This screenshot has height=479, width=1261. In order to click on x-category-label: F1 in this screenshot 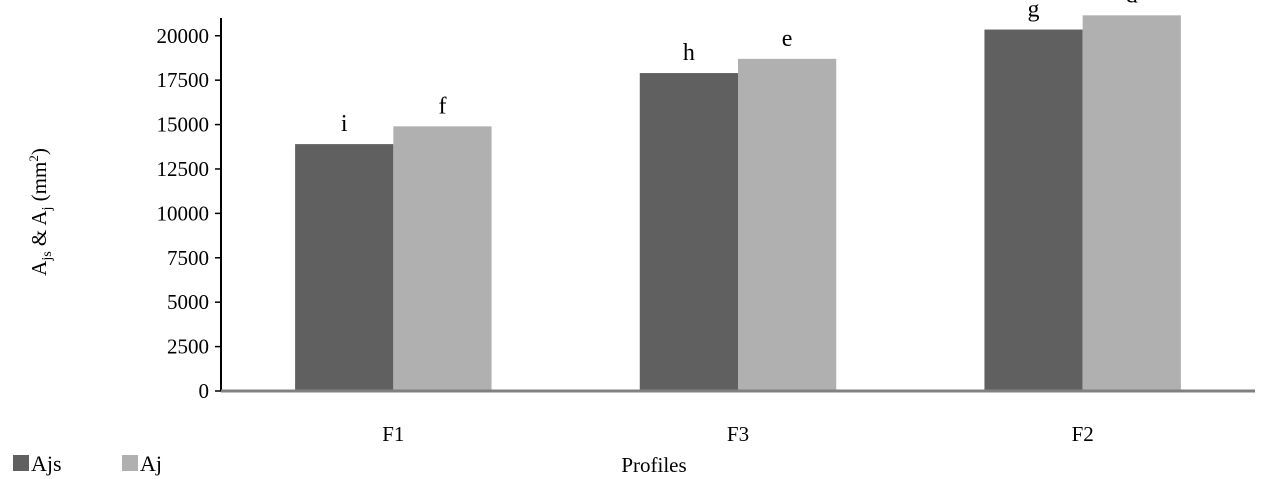, I will do `click(393, 434)`.